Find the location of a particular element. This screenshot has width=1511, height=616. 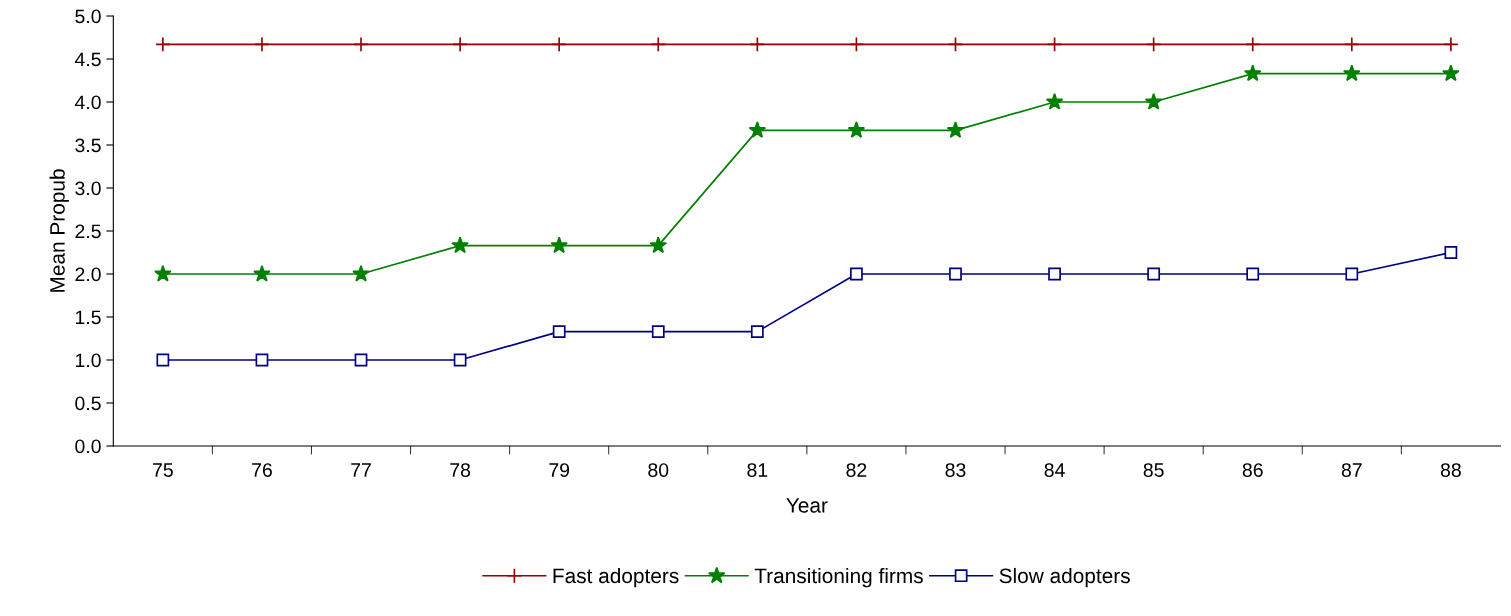

y-tick-label: 1.0 is located at coordinates (88, 360).